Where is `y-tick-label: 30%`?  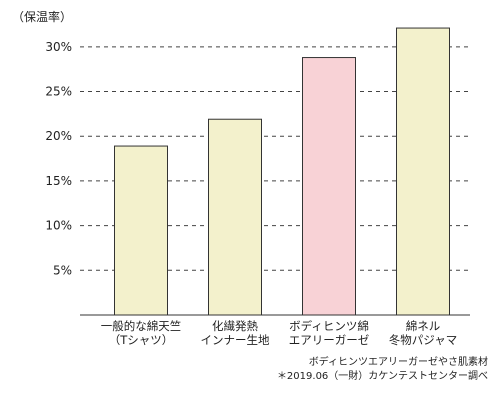
y-tick-label: 30% is located at coordinates (58, 47).